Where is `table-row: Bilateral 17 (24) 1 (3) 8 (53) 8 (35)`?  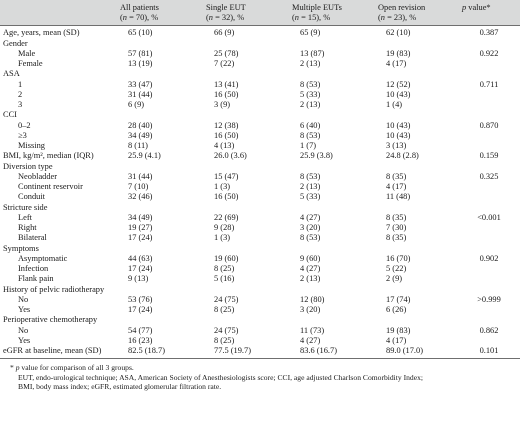 table-row: Bilateral 17 (24) 1 (3) 8 (53) 8 (35) is located at coordinates (260, 238).